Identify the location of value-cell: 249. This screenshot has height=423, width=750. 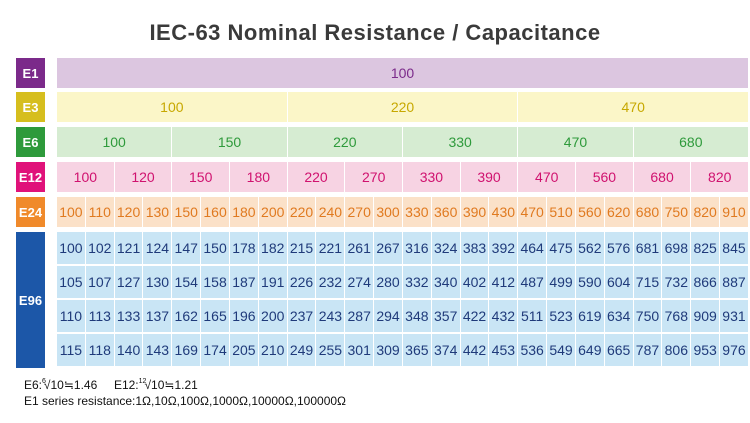
(301, 350).